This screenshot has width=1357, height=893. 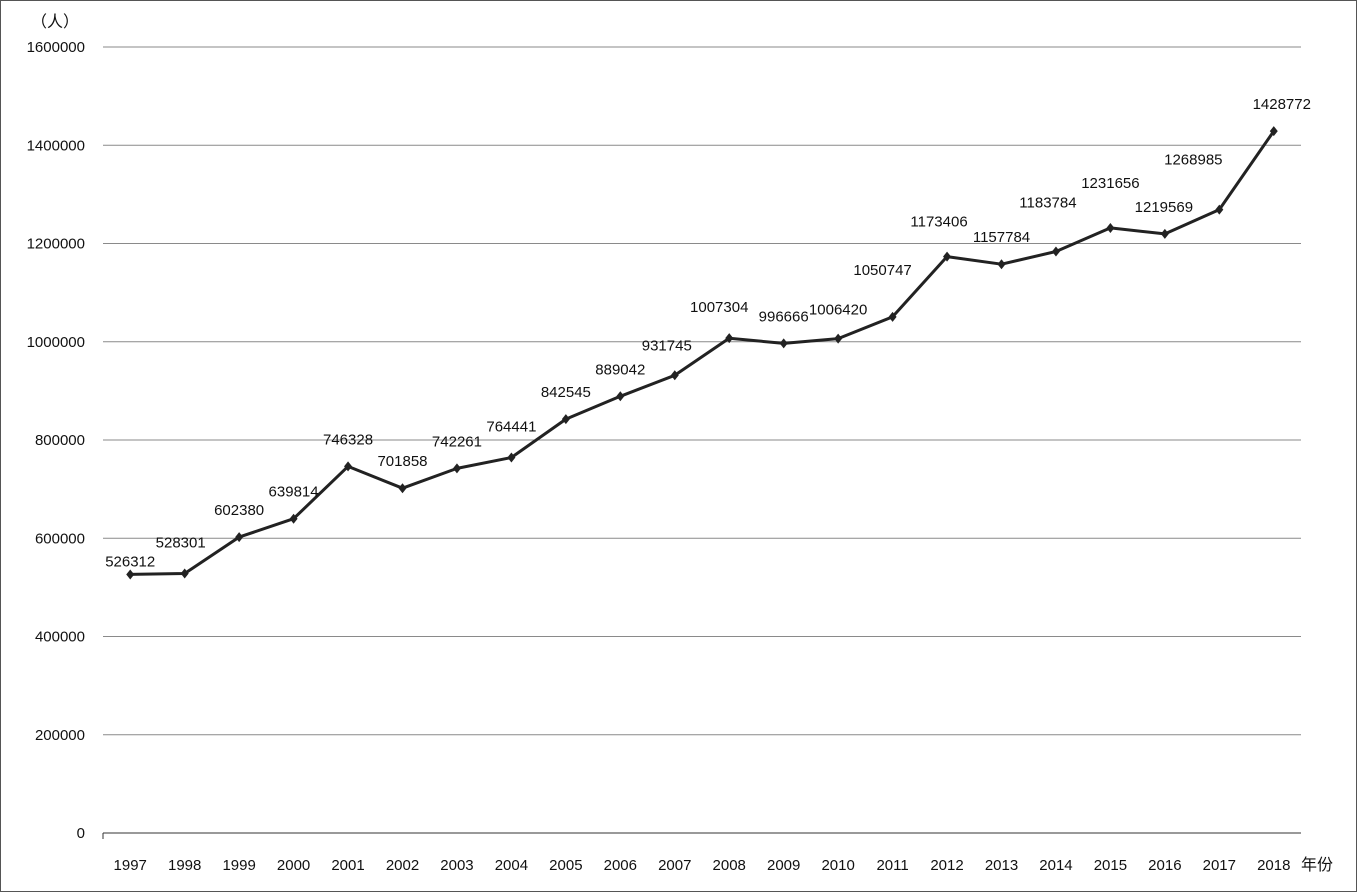 What do you see at coordinates (402, 865) in the screenshot?
I see `x-tick-label: 2002` at bounding box center [402, 865].